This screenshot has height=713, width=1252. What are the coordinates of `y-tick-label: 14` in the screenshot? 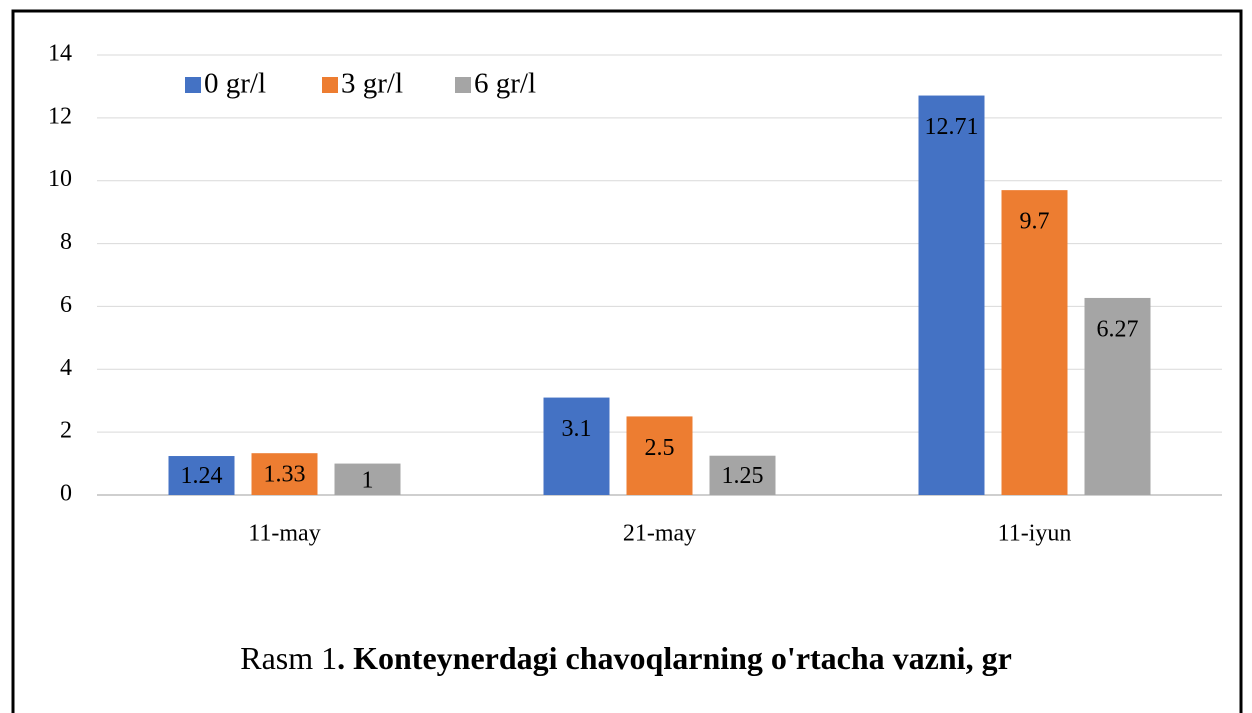 It's located at (60, 54).